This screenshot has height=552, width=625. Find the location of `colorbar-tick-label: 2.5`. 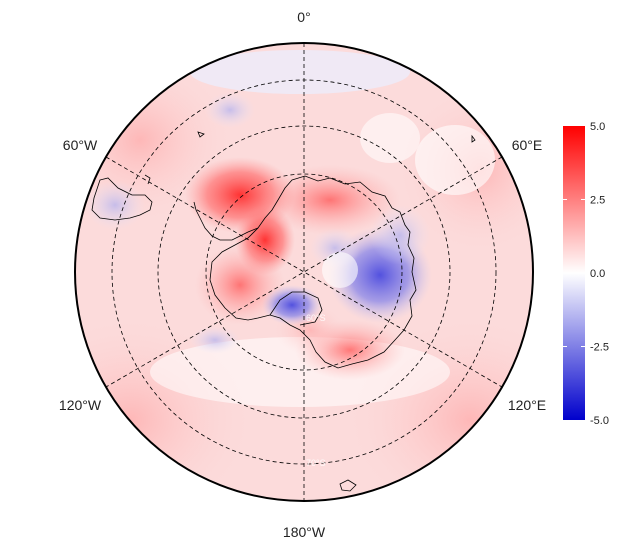

colorbar-tick-label: 2.5 is located at coordinates (597, 201).